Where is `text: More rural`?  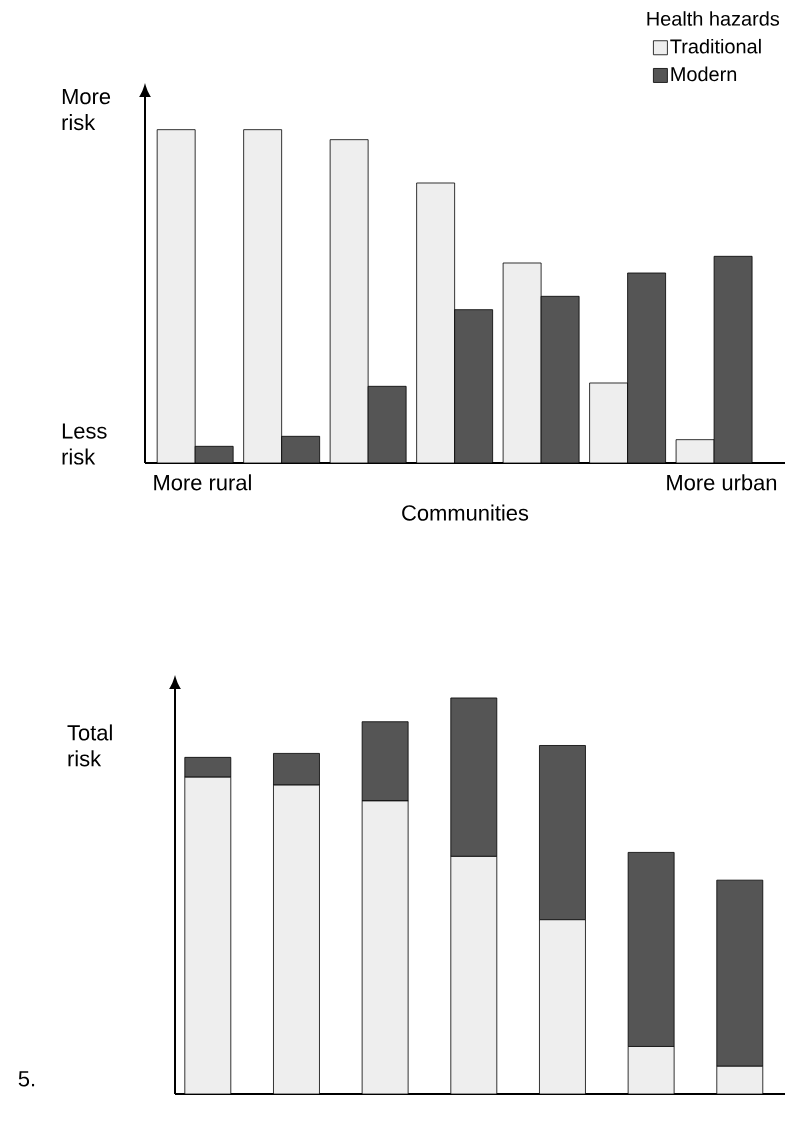 text: More rural is located at coordinates (202, 482).